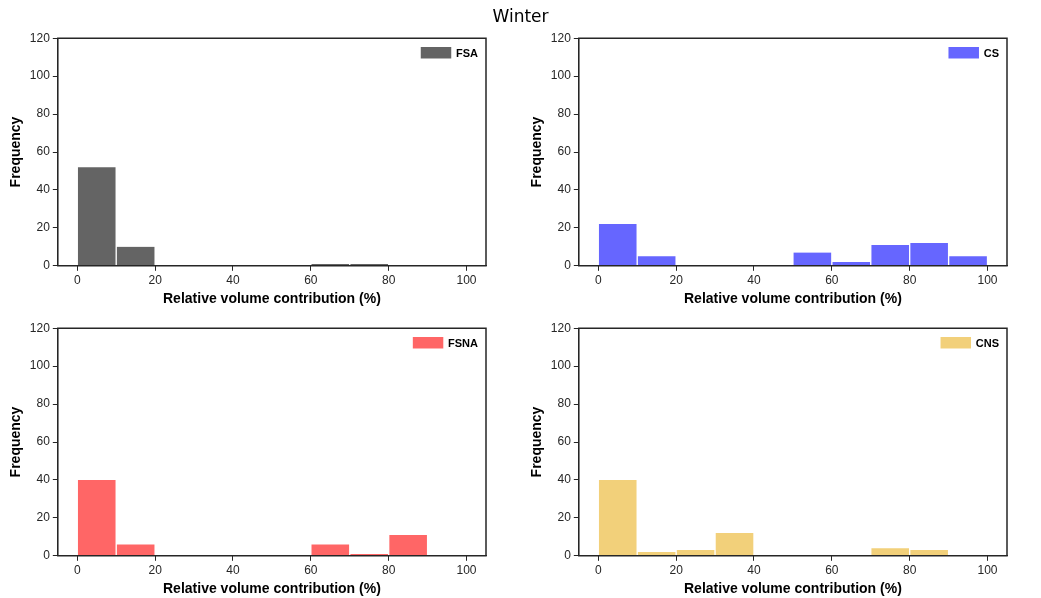  What do you see at coordinates (467, 52) in the screenshot?
I see `legend-label: FSA` at bounding box center [467, 52].